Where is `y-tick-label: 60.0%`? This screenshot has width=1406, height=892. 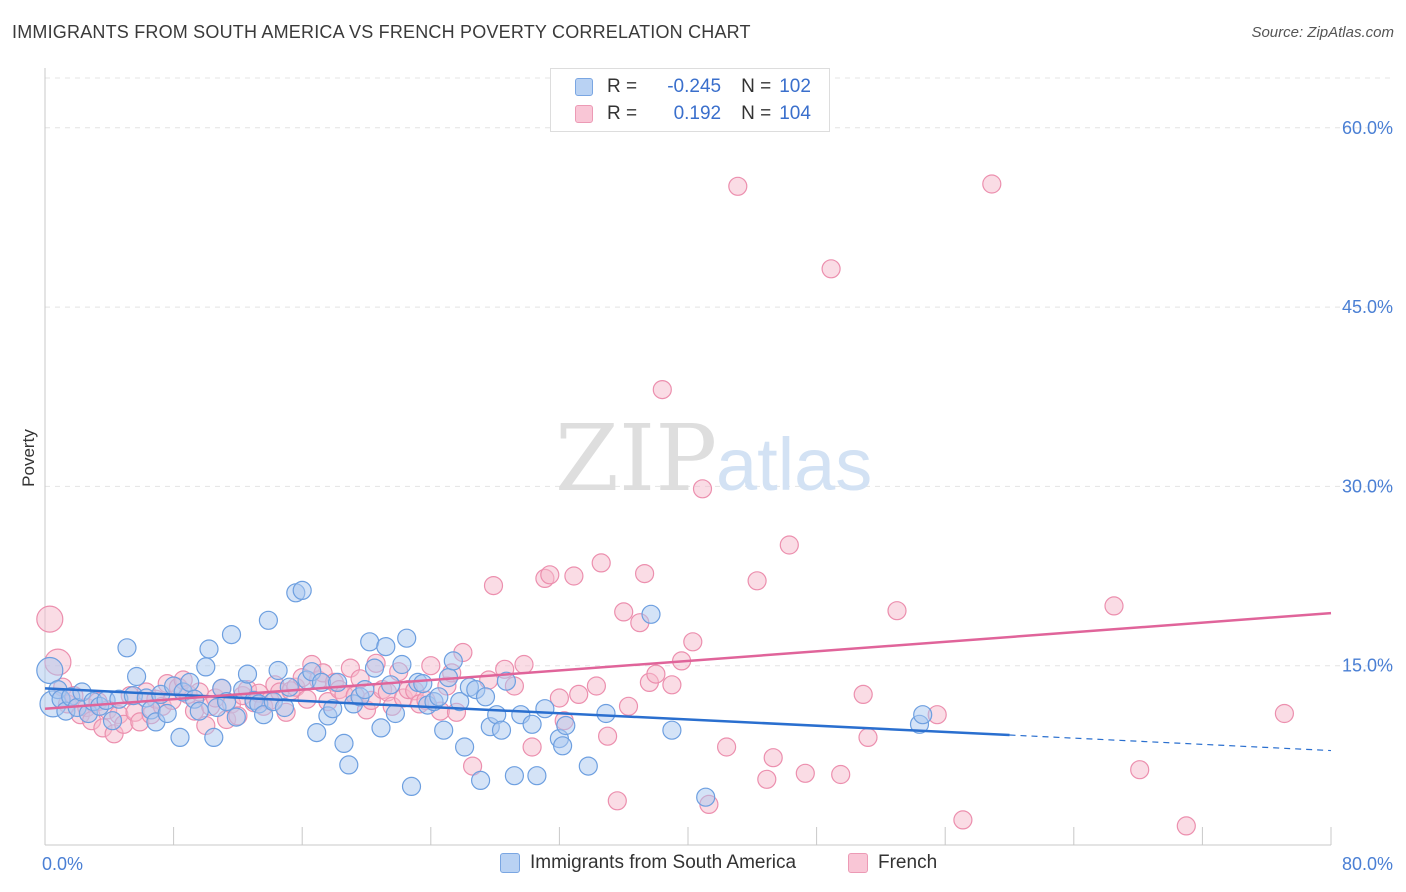 y-tick-label: 60.0% is located at coordinates (1367, 128).